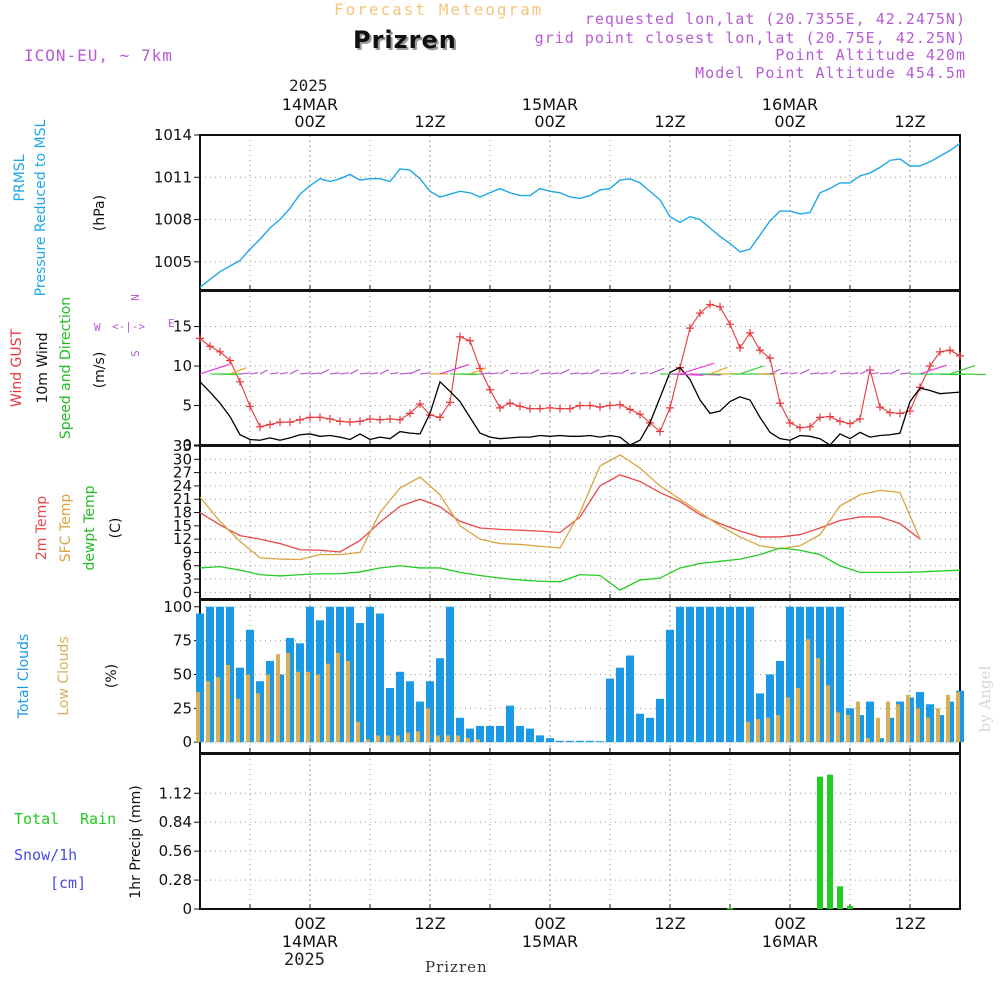  What do you see at coordinates (68, 883) in the screenshot?
I see `label-cm: [cm]` at bounding box center [68, 883].